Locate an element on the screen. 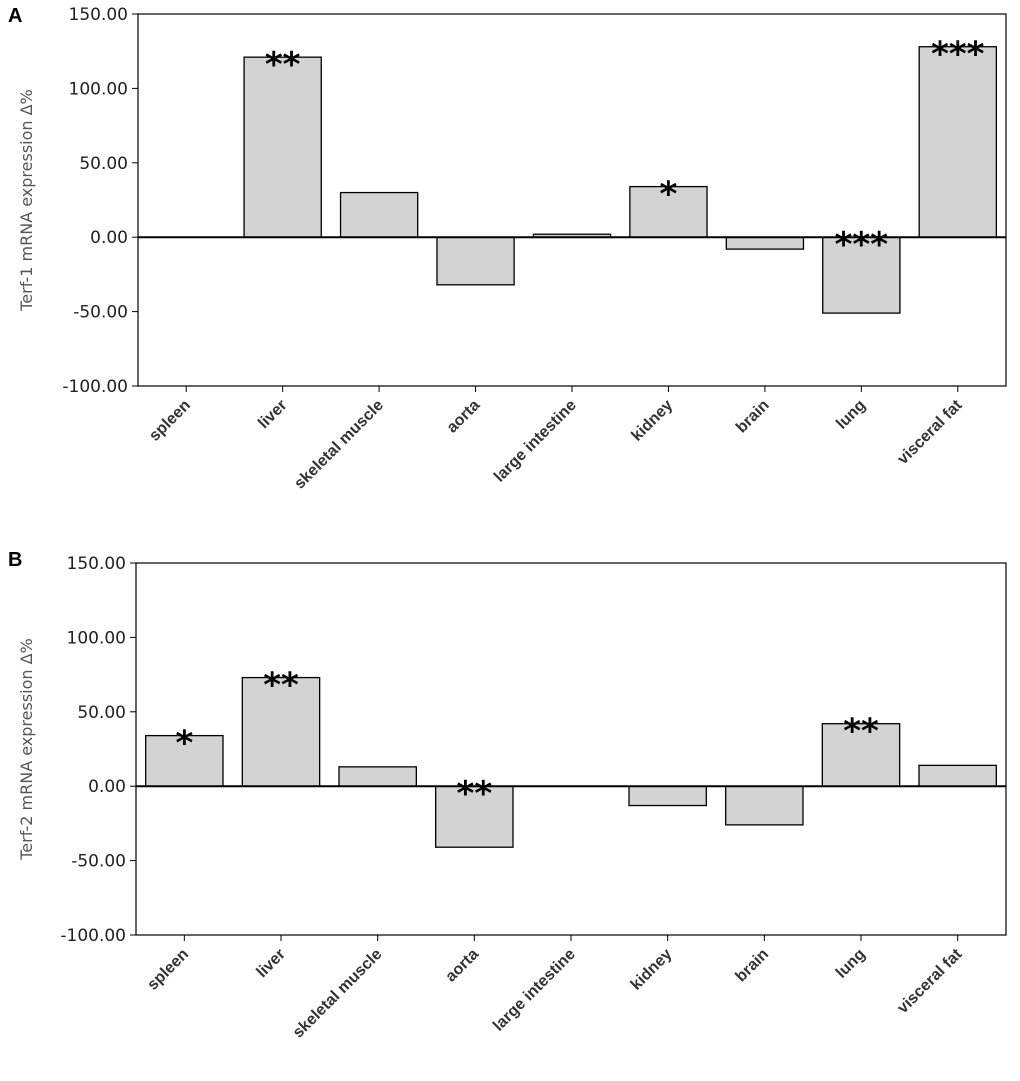 The width and height of the screenshot is (1020, 1081). bar-kidney is located at coordinates (667, 796).